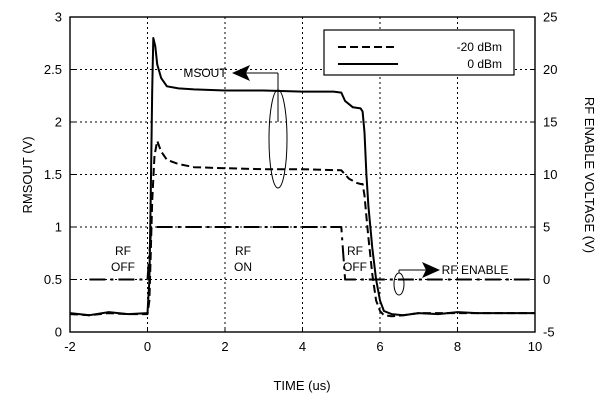 This screenshot has width=605, height=403. What do you see at coordinates (58, 332) in the screenshot?
I see `y-left-tick-label: 0` at bounding box center [58, 332].